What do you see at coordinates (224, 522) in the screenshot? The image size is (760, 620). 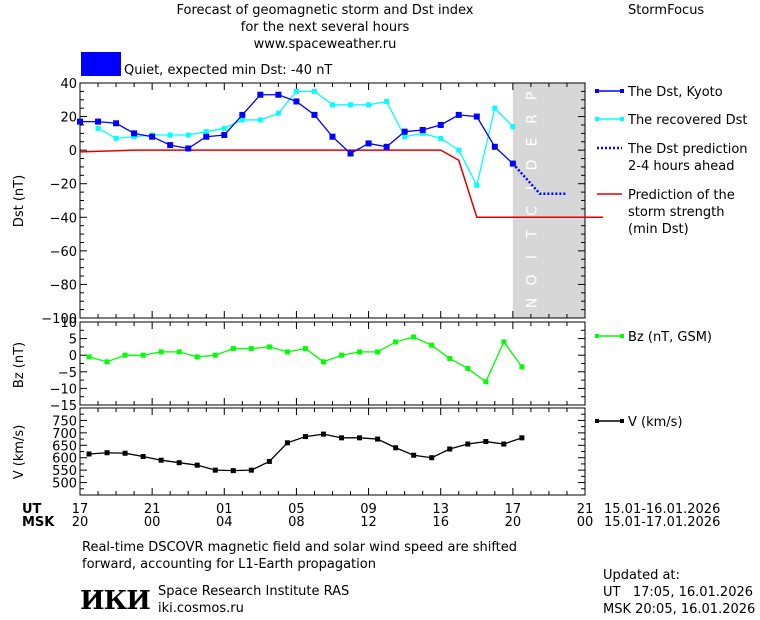 I see `msk-tick-label: 04` at bounding box center [224, 522].